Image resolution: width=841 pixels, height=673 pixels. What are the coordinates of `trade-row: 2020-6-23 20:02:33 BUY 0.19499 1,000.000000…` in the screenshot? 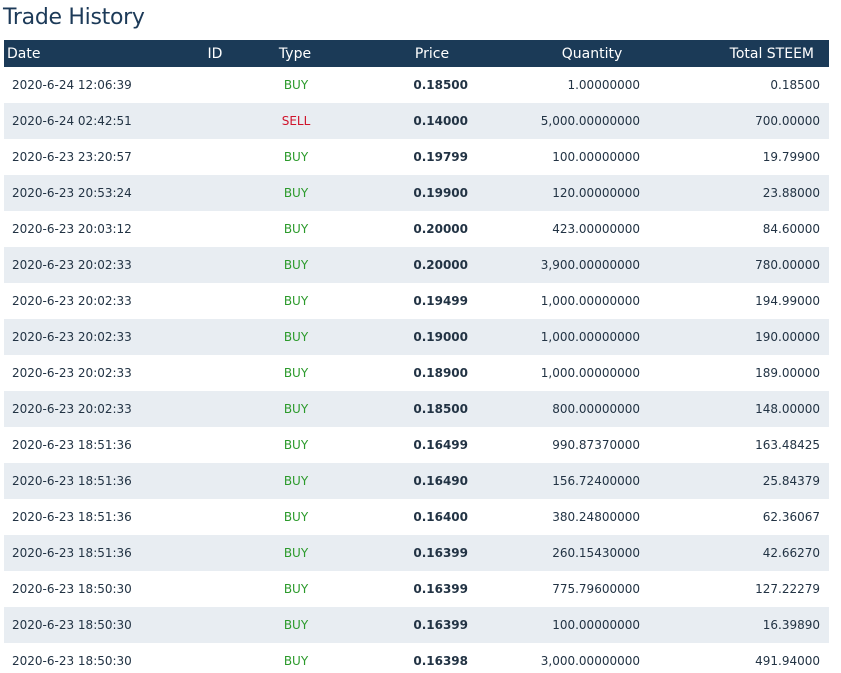 It's located at (416, 301).